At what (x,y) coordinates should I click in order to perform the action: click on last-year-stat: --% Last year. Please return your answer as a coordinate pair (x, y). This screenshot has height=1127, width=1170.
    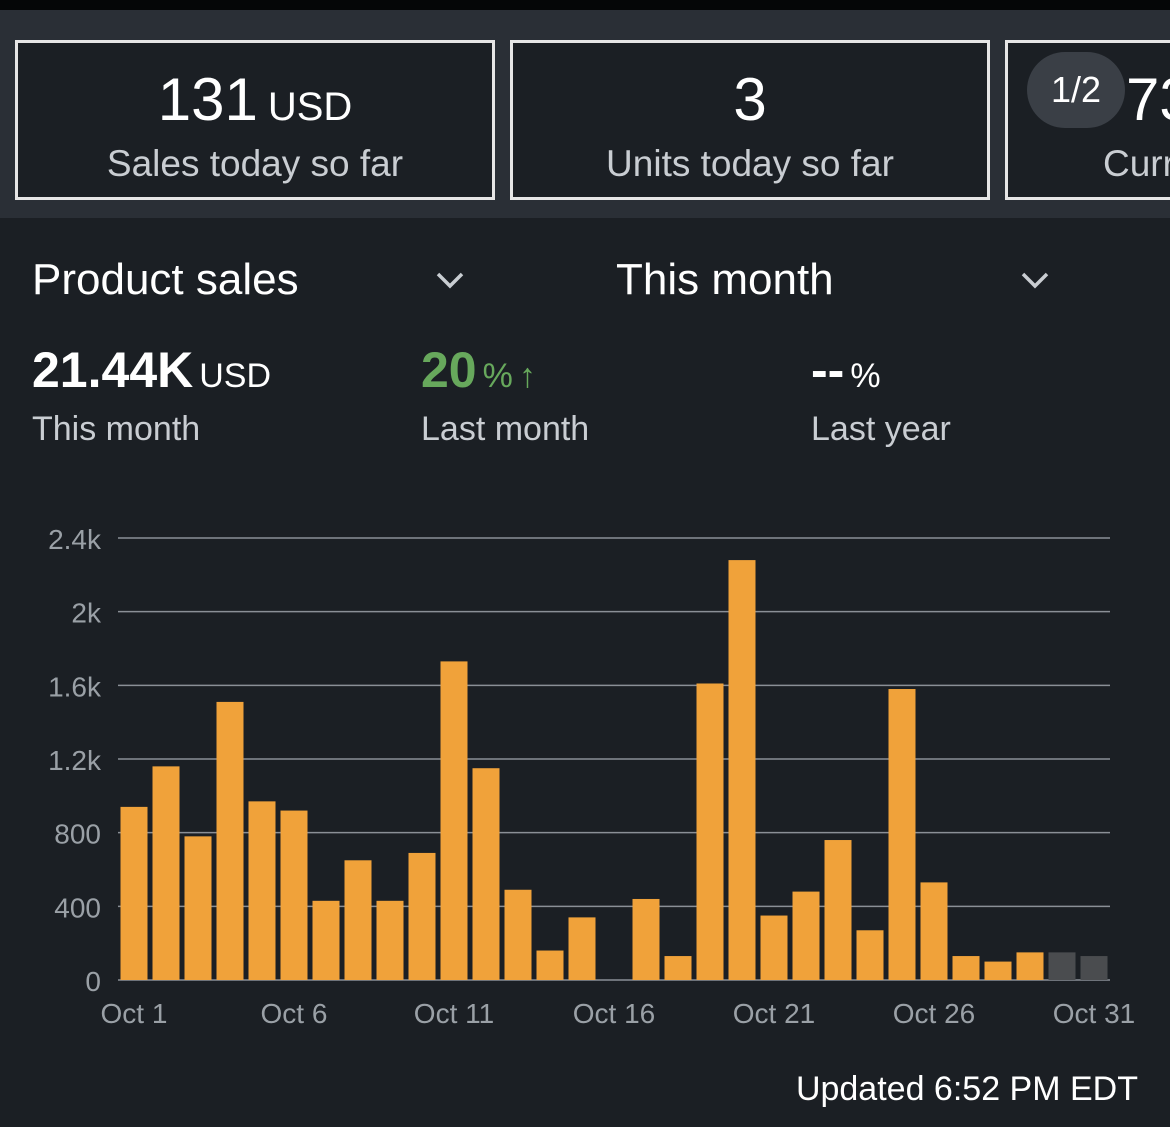
    Looking at the image, I should click on (881, 394).